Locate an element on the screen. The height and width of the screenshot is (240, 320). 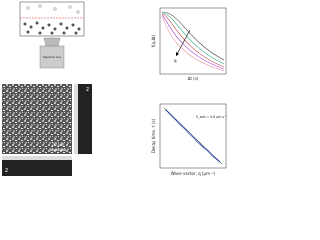
diagram: Objective lens is located at coordinates (52, 35).